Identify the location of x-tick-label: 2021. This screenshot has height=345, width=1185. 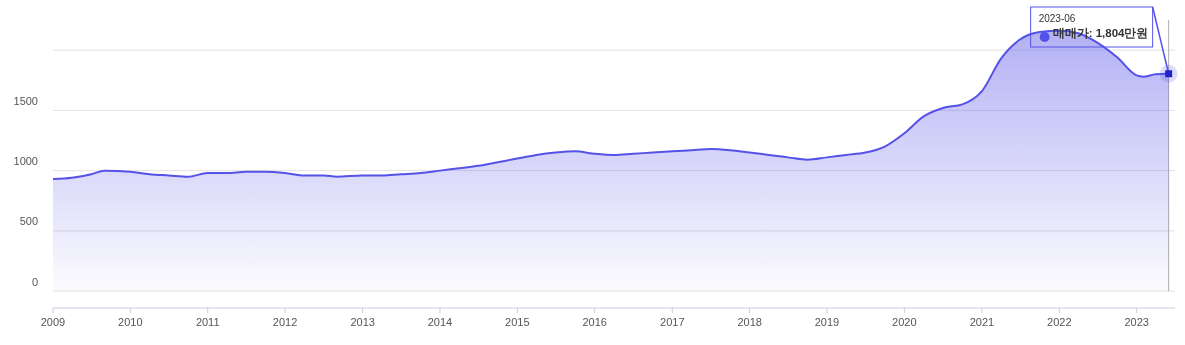
(982, 322).